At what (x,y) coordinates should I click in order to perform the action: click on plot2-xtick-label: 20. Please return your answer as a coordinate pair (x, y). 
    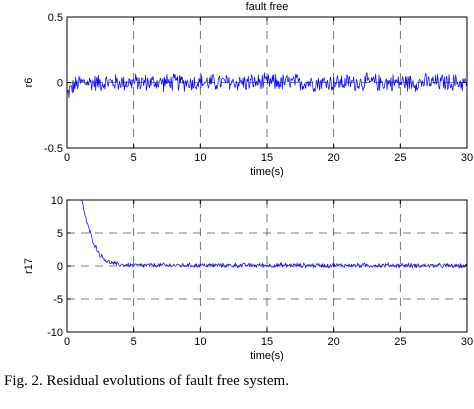
    Looking at the image, I should click on (334, 342).